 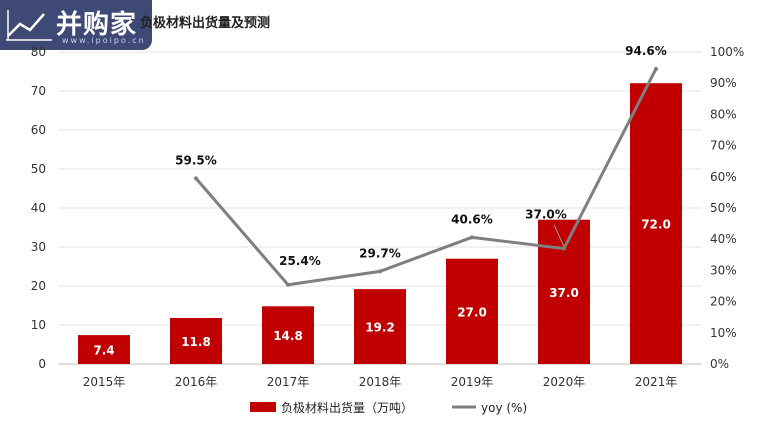 I want to click on chart-line-icon, so click(x=29, y=25).